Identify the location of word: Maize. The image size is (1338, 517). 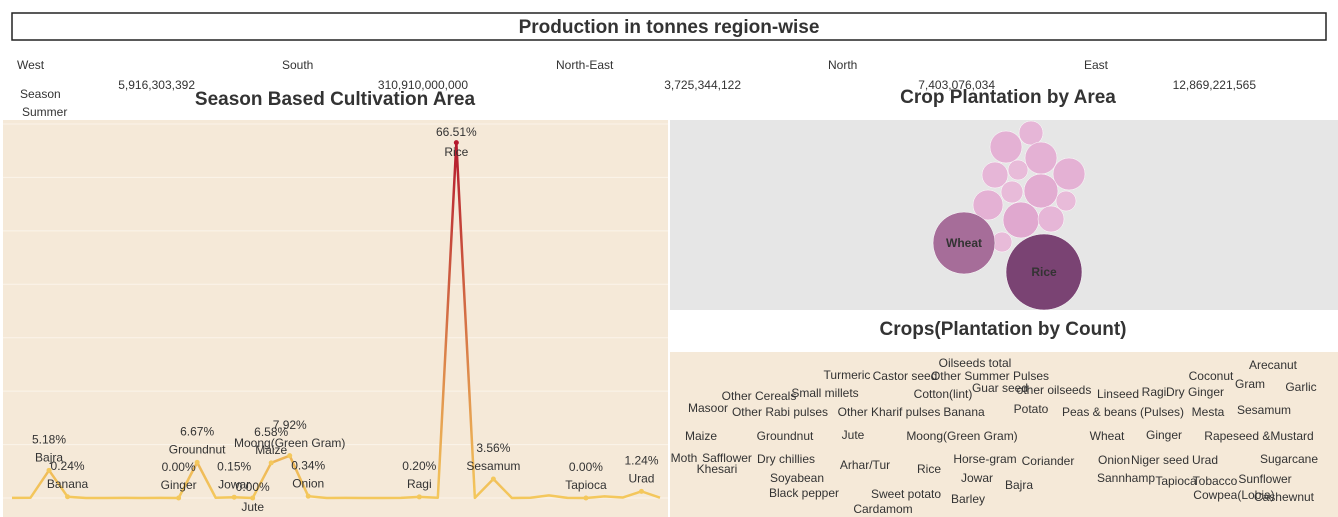
(701, 436).